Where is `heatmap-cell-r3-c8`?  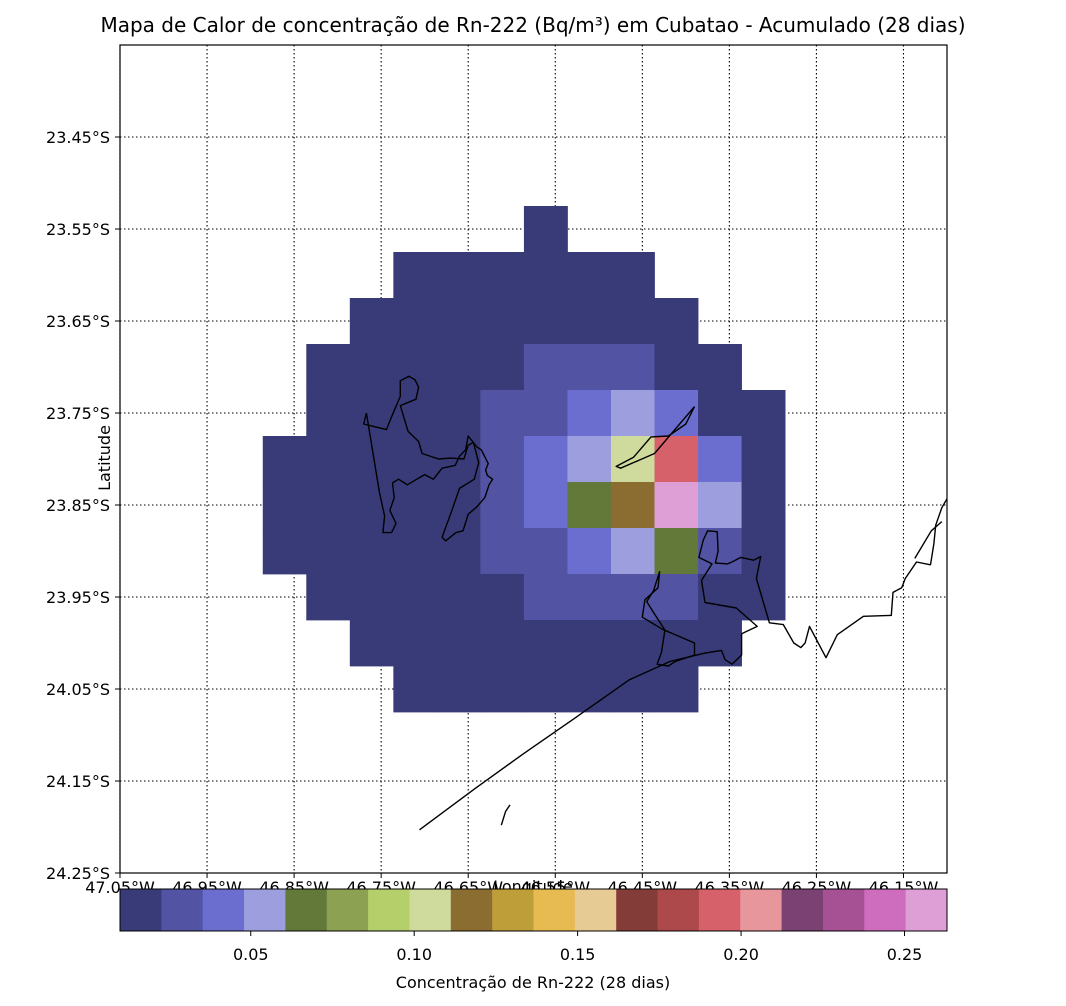 heatmap-cell-r3-c8 is located at coordinates (632, 367).